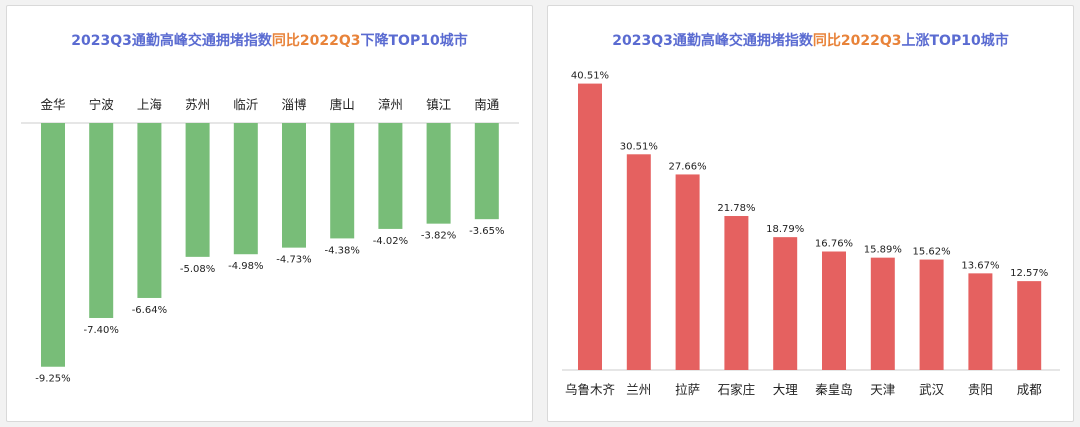  Describe the element at coordinates (955, 41) in the screenshot. I see `title-part-3: 上涨TOP10城市` at that location.